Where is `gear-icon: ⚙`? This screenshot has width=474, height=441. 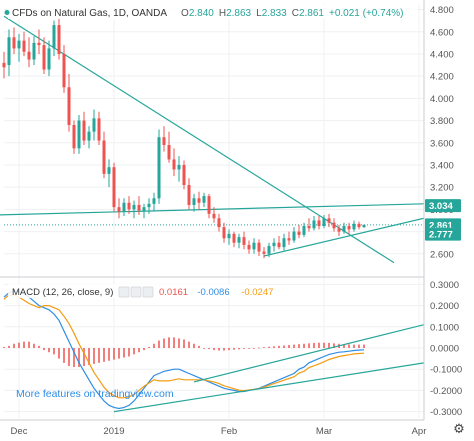 gear-icon: ⚙ is located at coordinates (459, 429).